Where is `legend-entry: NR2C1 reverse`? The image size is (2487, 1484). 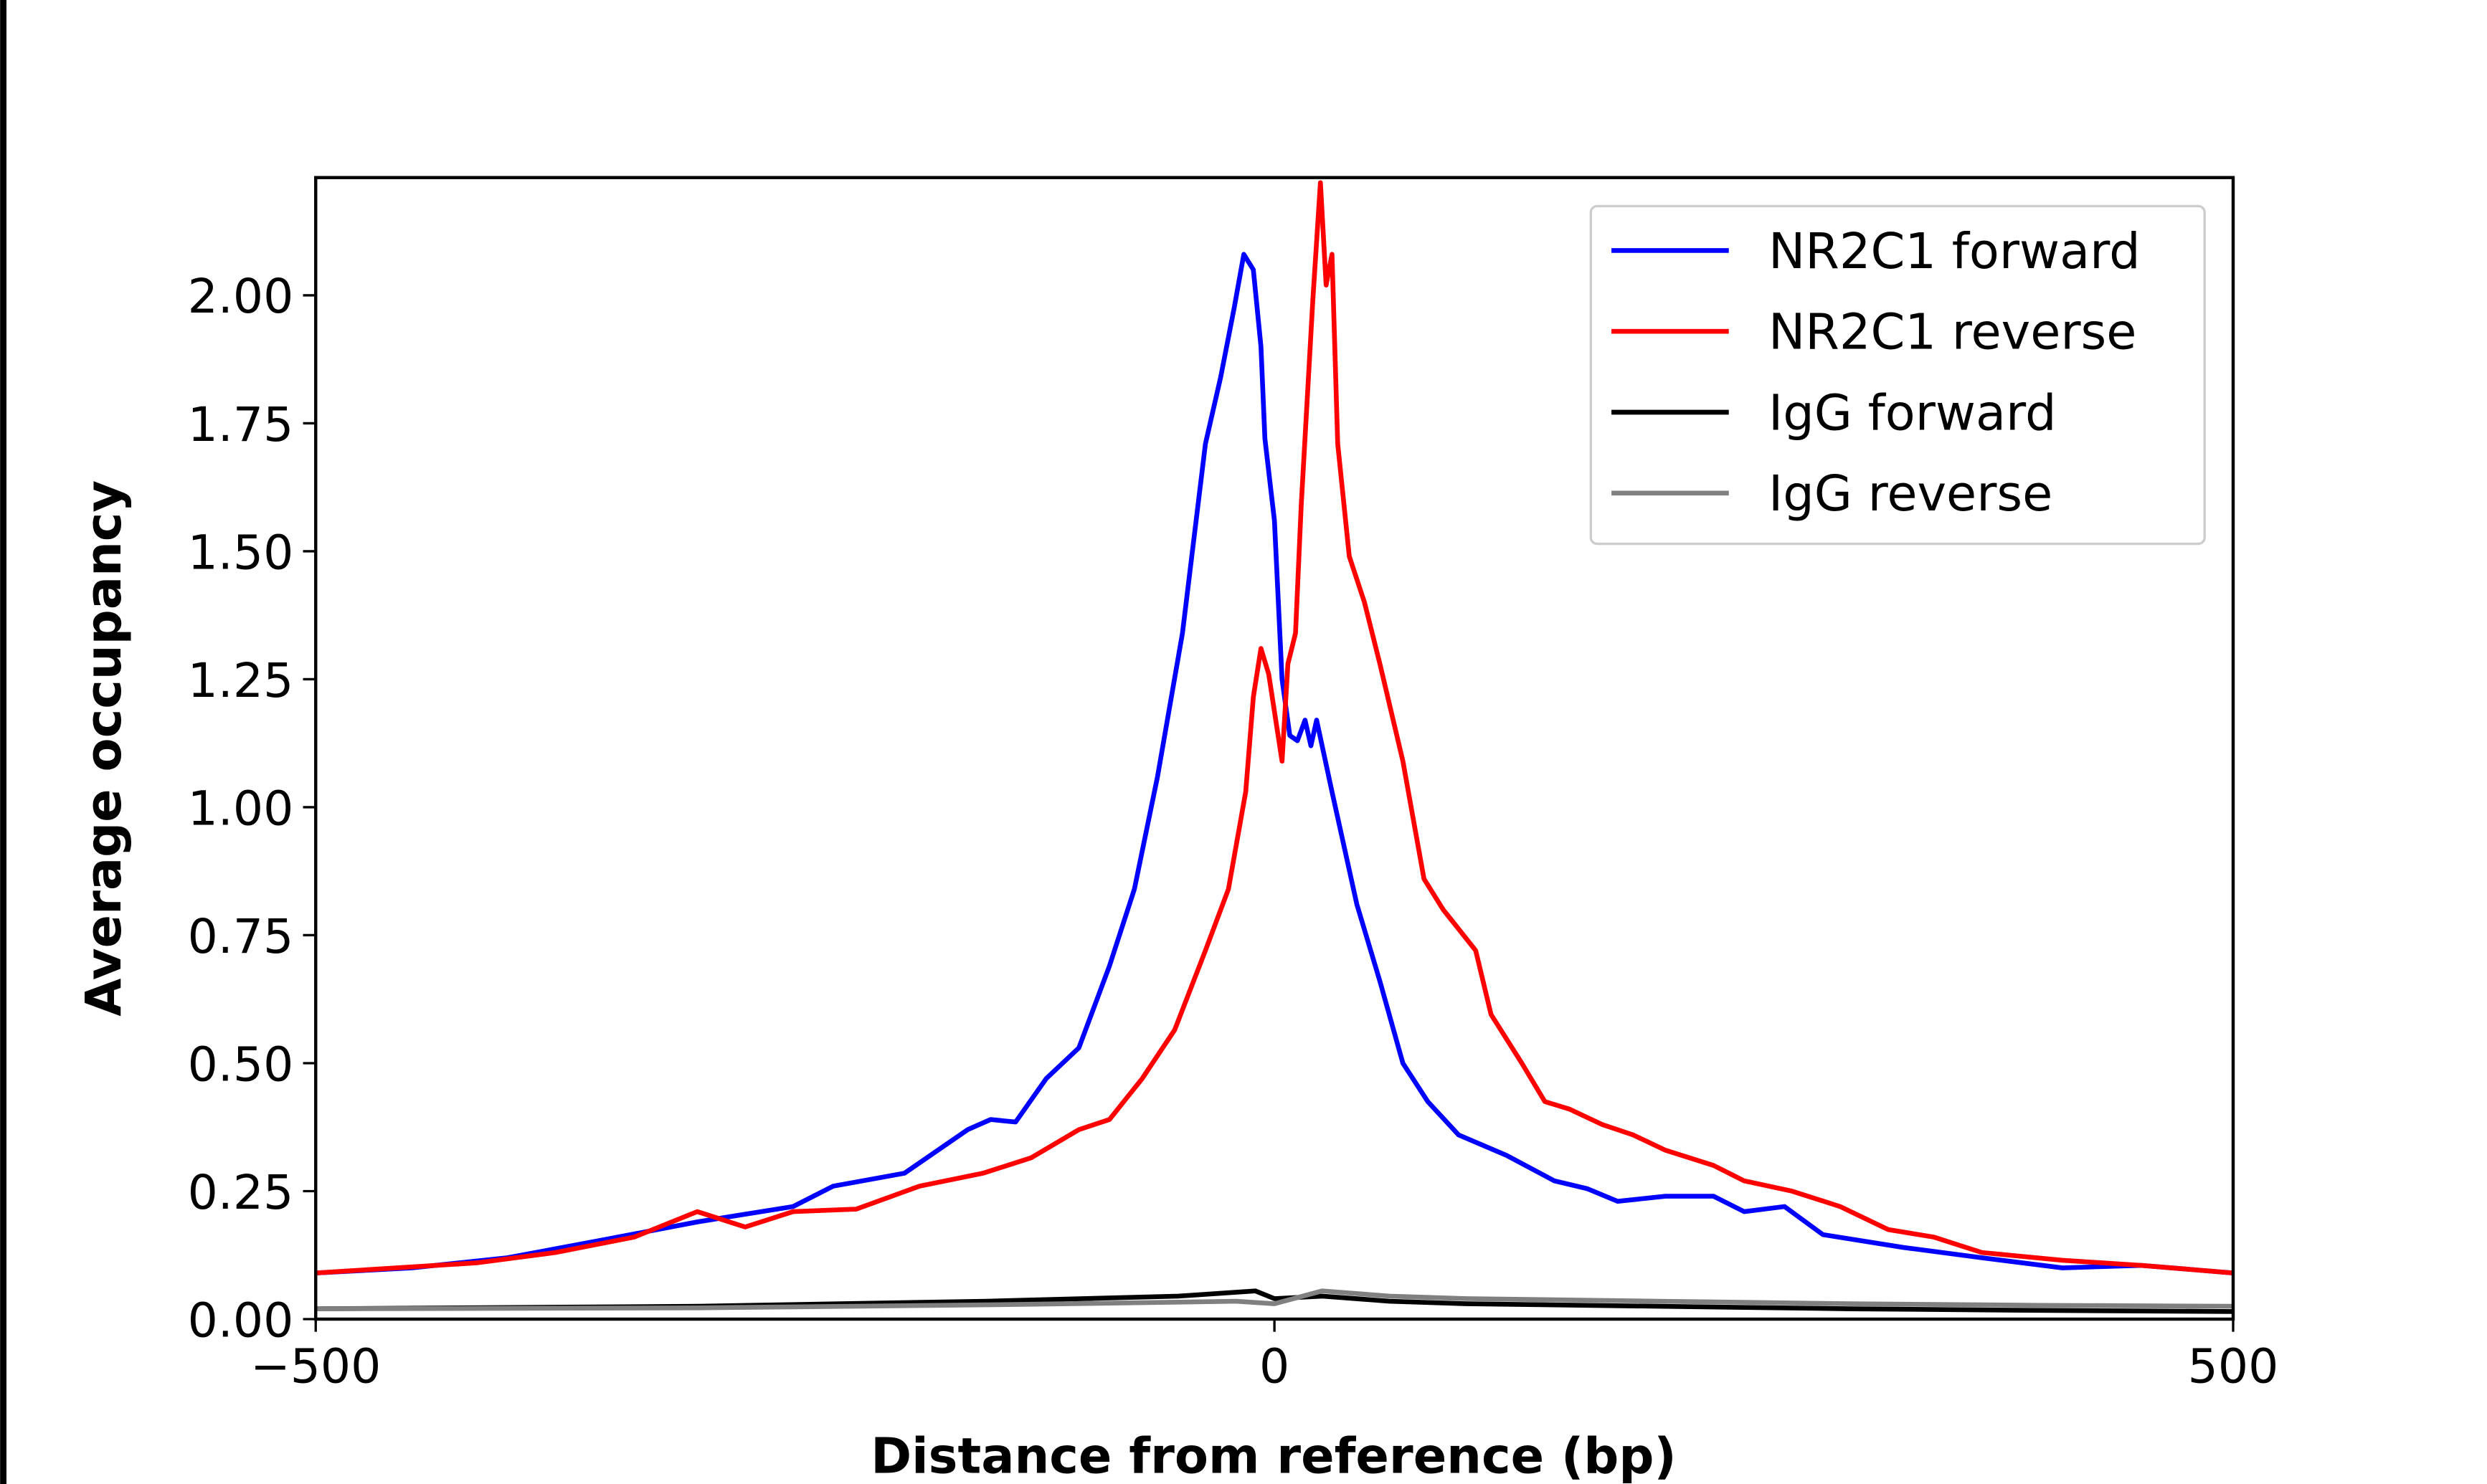
legend-entry: NR2C1 reverse is located at coordinates (1952, 332).